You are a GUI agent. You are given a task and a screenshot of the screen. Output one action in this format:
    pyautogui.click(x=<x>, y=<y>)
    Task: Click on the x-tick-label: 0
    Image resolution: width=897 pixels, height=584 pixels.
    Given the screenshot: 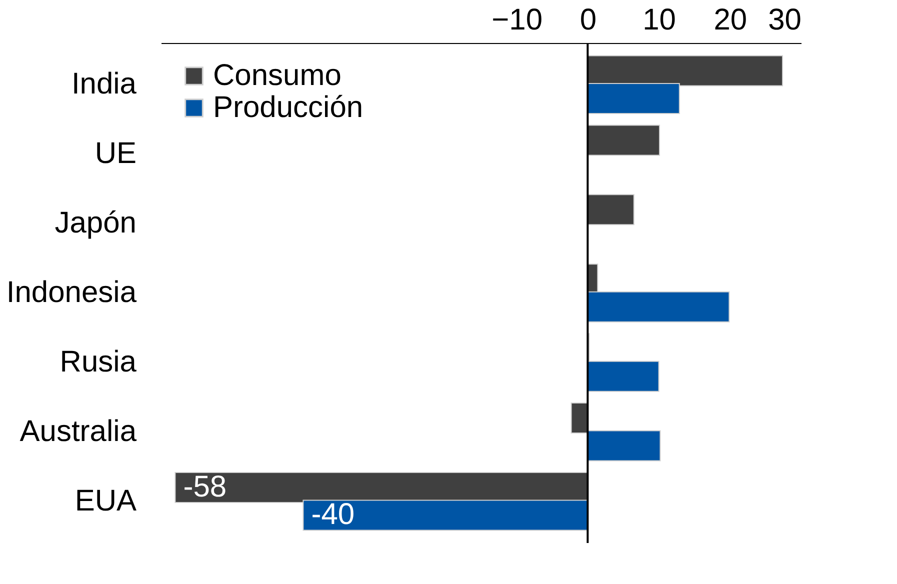 What is the action you would take?
    pyautogui.click(x=588, y=20)
    